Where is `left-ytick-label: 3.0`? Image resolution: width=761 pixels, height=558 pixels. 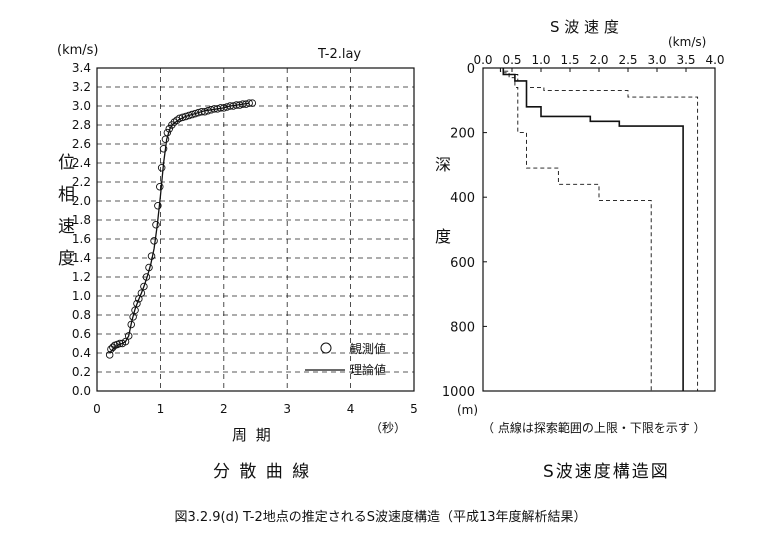 left-ytick-label: 3.0 is located at coordinates (81, 106).